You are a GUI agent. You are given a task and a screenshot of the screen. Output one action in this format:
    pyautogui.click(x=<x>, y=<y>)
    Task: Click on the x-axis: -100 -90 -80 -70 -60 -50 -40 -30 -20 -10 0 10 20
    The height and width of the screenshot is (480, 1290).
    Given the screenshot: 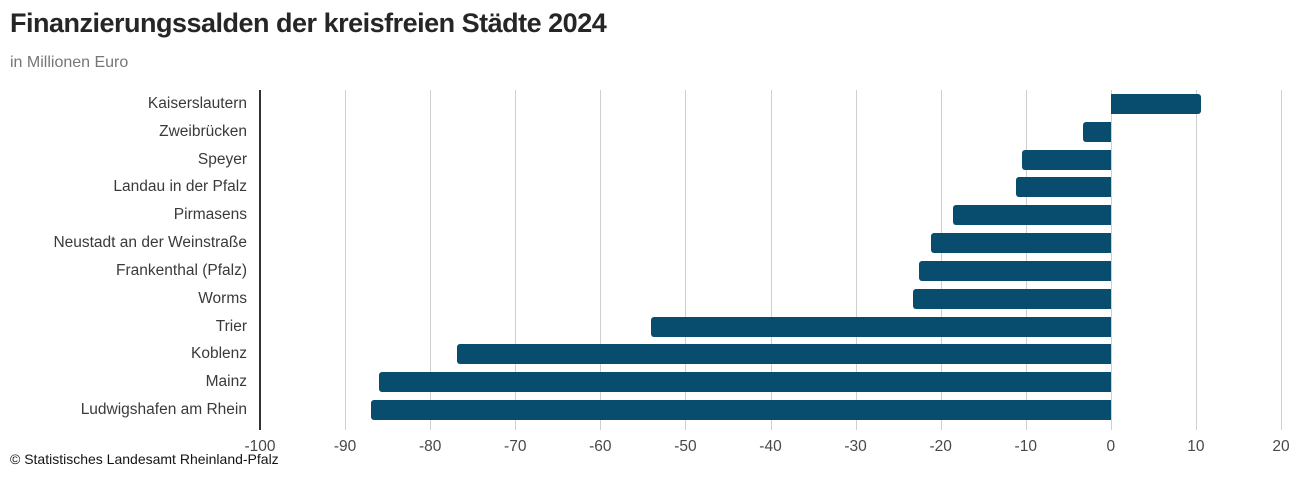 What is the action you would take?
    pyautogui.click(x=766, y=449)
    